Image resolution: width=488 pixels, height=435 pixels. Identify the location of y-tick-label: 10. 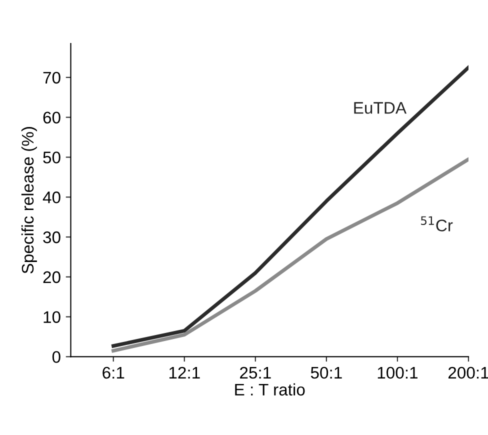
(52, 317).